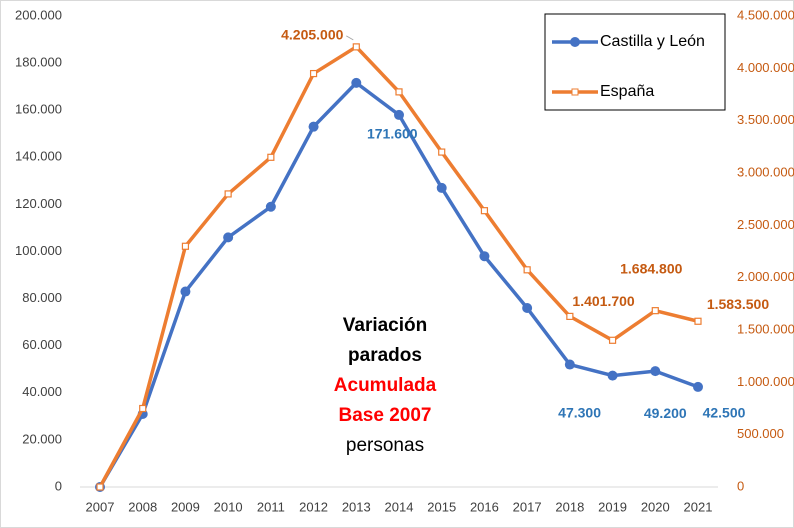 This screenshot has height=528, width=794. I want to click on data-label: 171.600, so click(392, 134).